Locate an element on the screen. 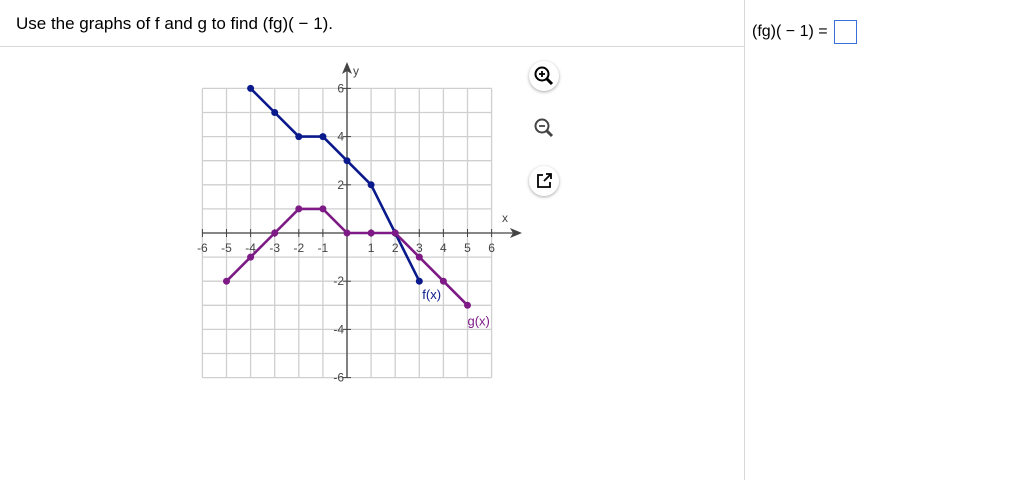  x-axis-arrow is located at coordinates (516, 233).